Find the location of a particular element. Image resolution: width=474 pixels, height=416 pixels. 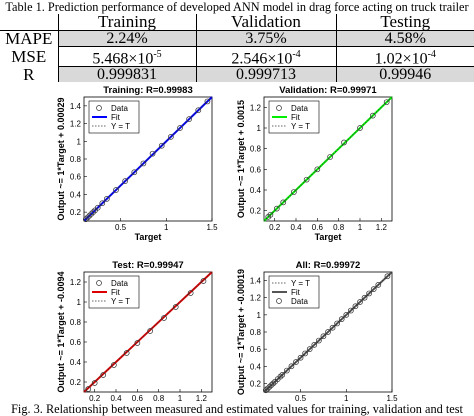

mse-training-exponent: -5 is located at coordinates (157, 54).